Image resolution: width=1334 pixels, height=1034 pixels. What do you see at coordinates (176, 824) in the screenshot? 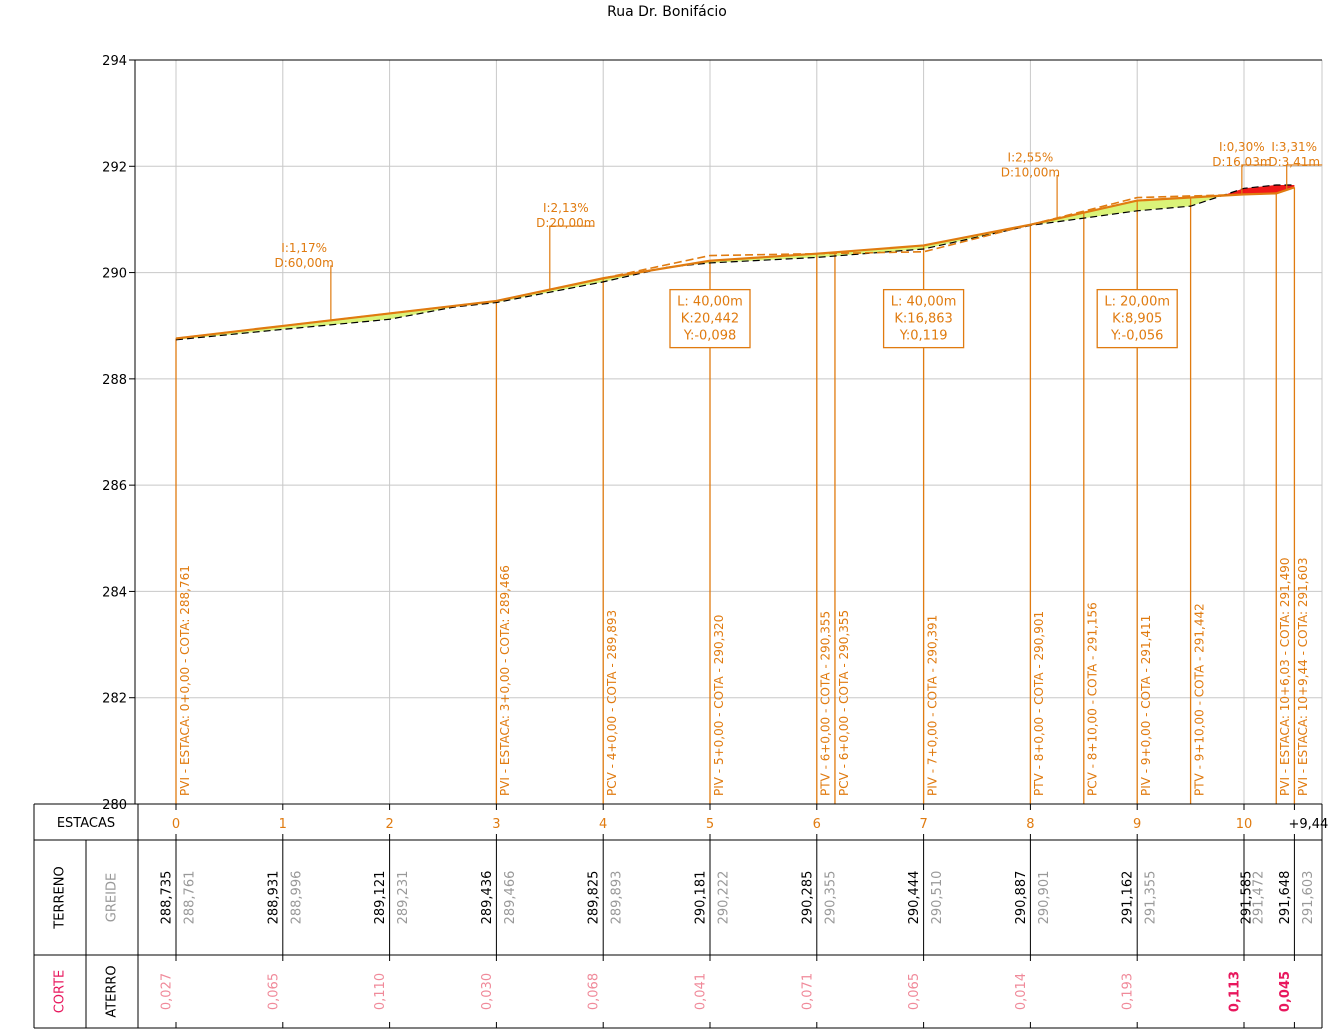
I see `estaca-label: 0` at bounding box center [176, 824].